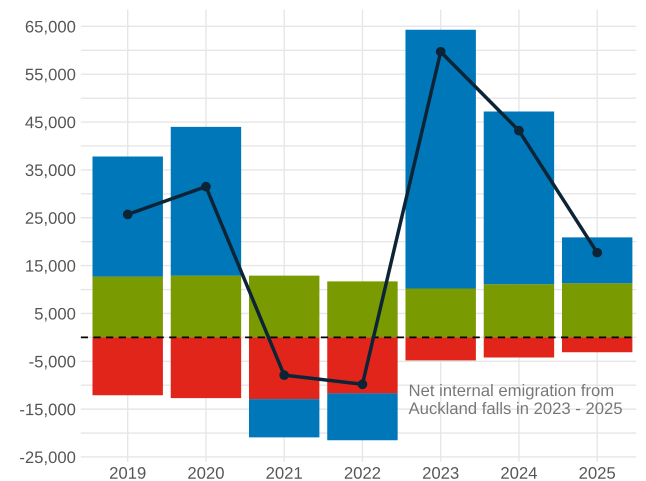  I want to click on x-tick-label: 2023, so click(440, 473).